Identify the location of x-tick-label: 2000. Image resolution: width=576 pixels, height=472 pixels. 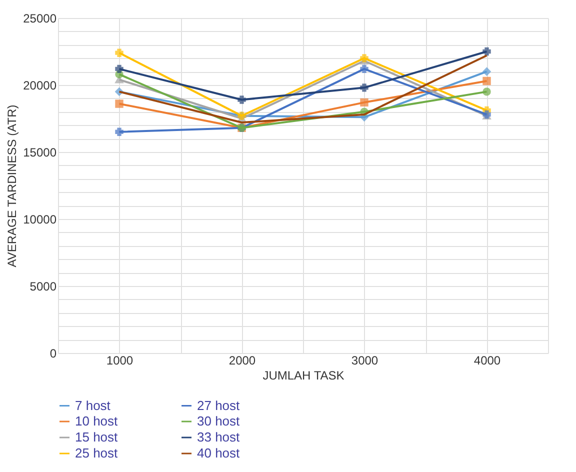
(242, 361).